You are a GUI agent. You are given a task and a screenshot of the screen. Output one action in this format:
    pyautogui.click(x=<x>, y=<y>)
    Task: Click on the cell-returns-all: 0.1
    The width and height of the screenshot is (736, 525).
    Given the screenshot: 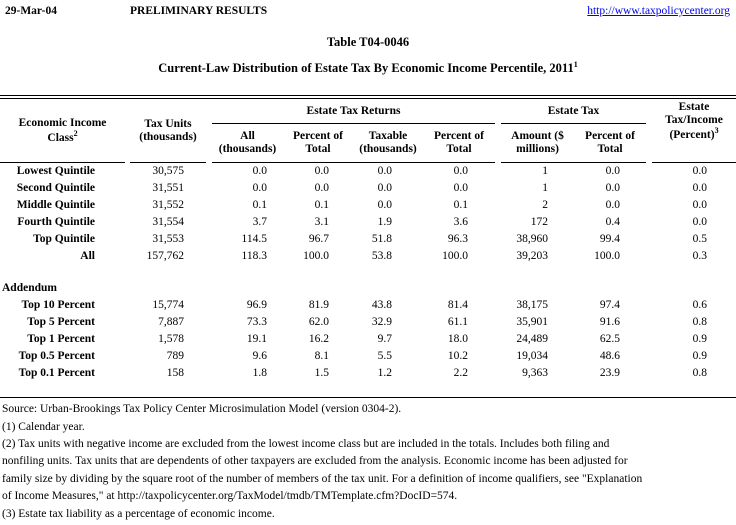 What is the action you would take?
    pyautogui.click(x=259, y=205)
    